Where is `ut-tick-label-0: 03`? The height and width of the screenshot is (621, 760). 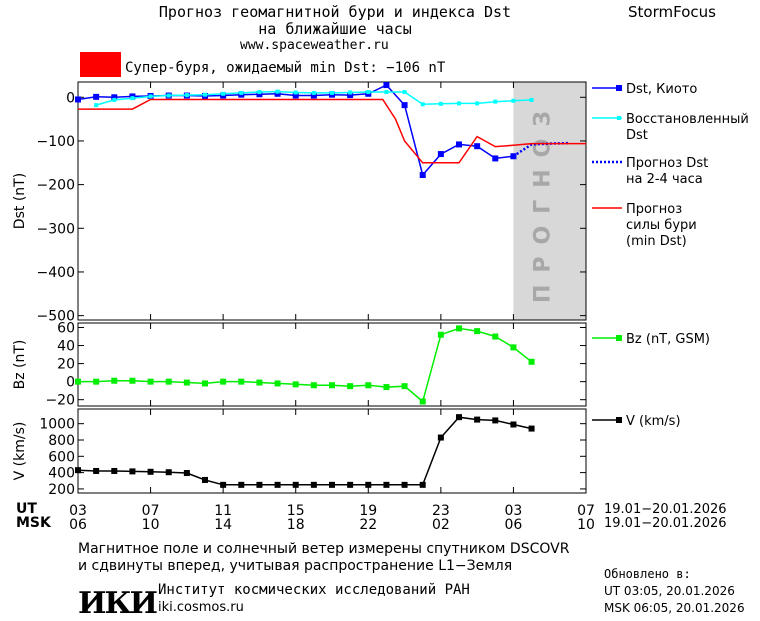
ut-tick-label-0: 03 is located at coordinates (78, 511).